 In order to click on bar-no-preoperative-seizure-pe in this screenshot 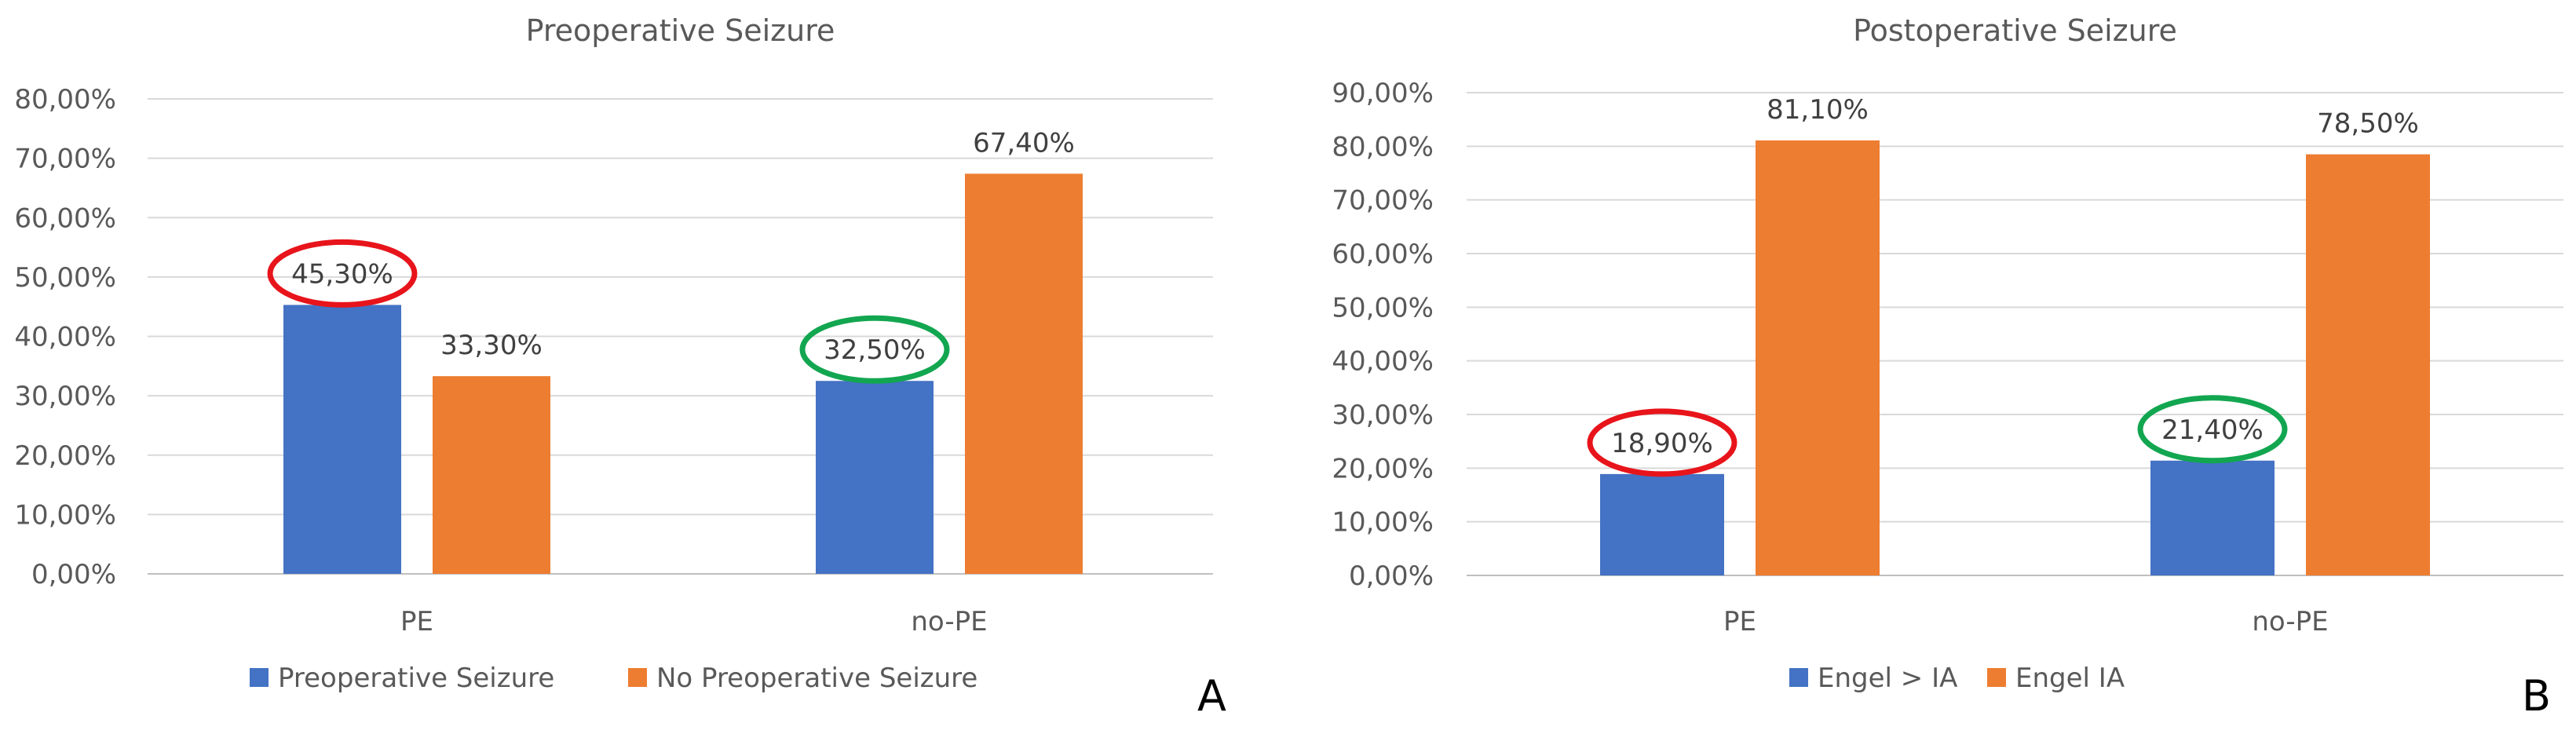, I will do `click(491, 475)`.